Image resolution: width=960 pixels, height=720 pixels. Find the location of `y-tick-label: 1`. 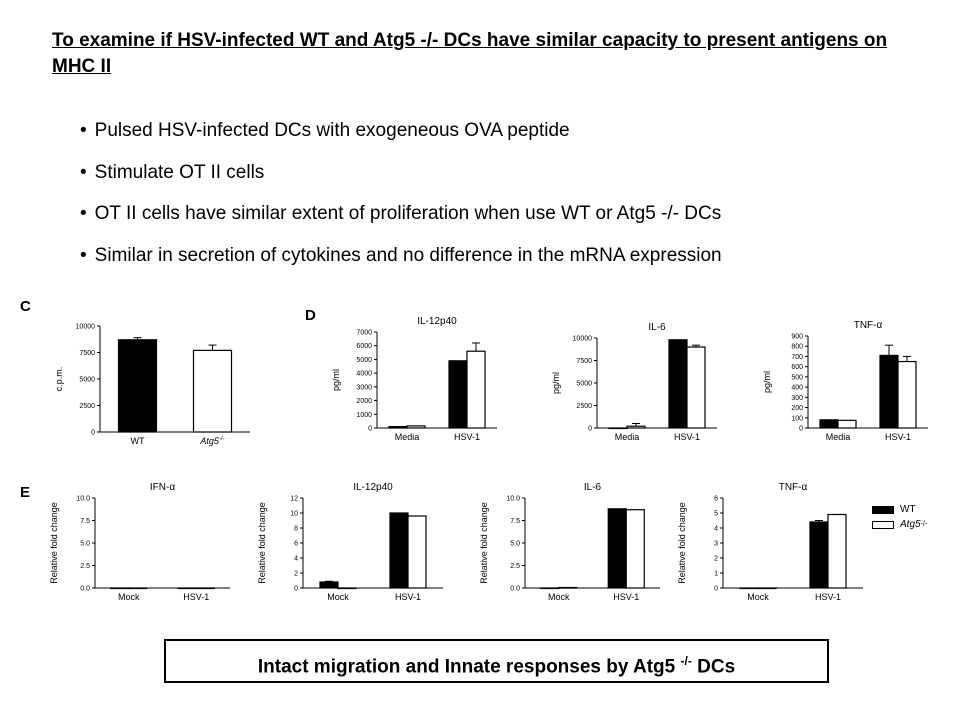

y-tick-label: 1 is located at coordinates (716, 574).